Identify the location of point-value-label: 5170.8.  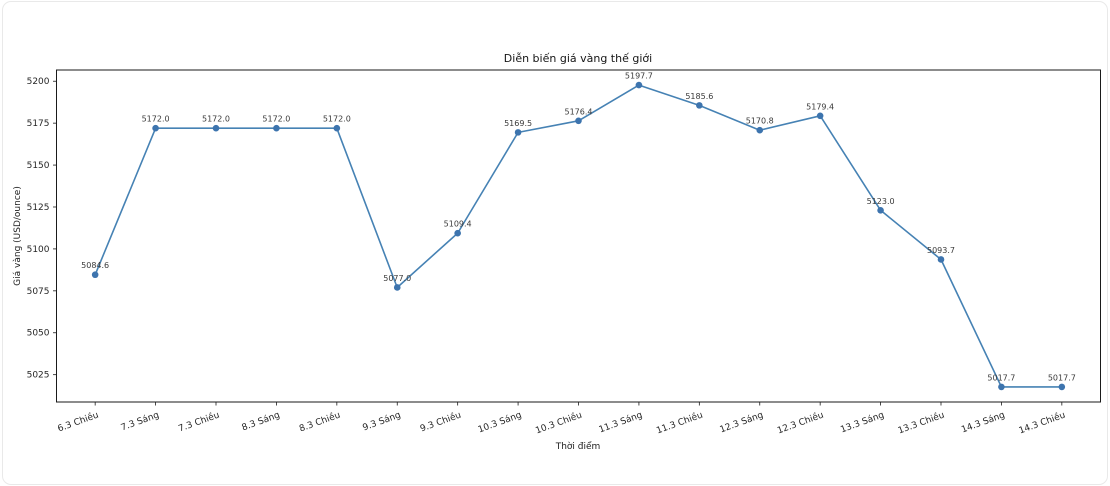
(760, 121).